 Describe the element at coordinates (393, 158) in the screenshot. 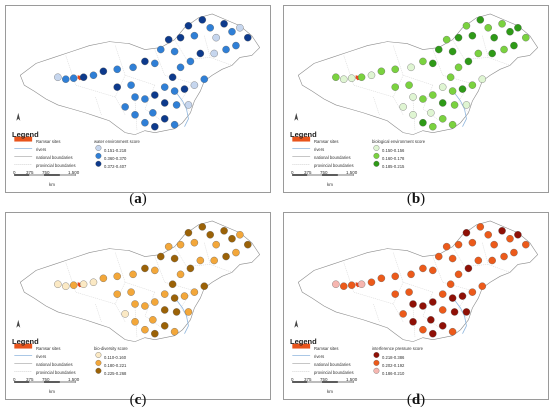

I see `score-class-2: 0.160-0.178` at that location.